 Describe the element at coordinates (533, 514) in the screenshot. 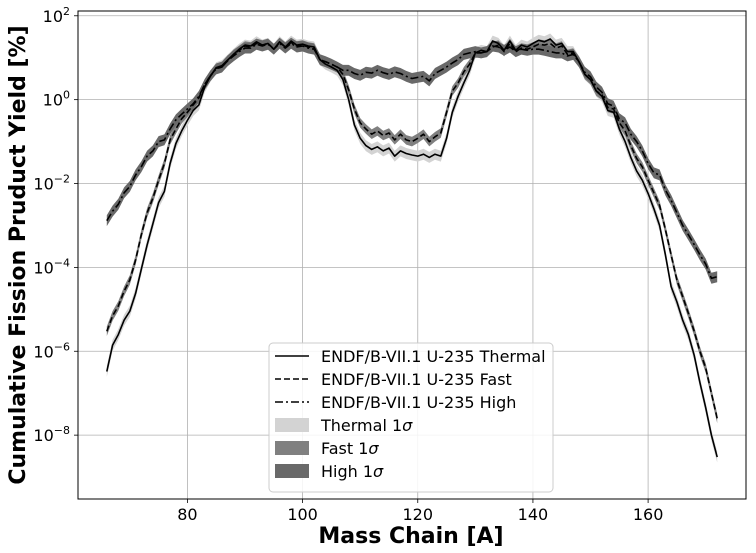

I see `x-tick-label: 140` at that location.